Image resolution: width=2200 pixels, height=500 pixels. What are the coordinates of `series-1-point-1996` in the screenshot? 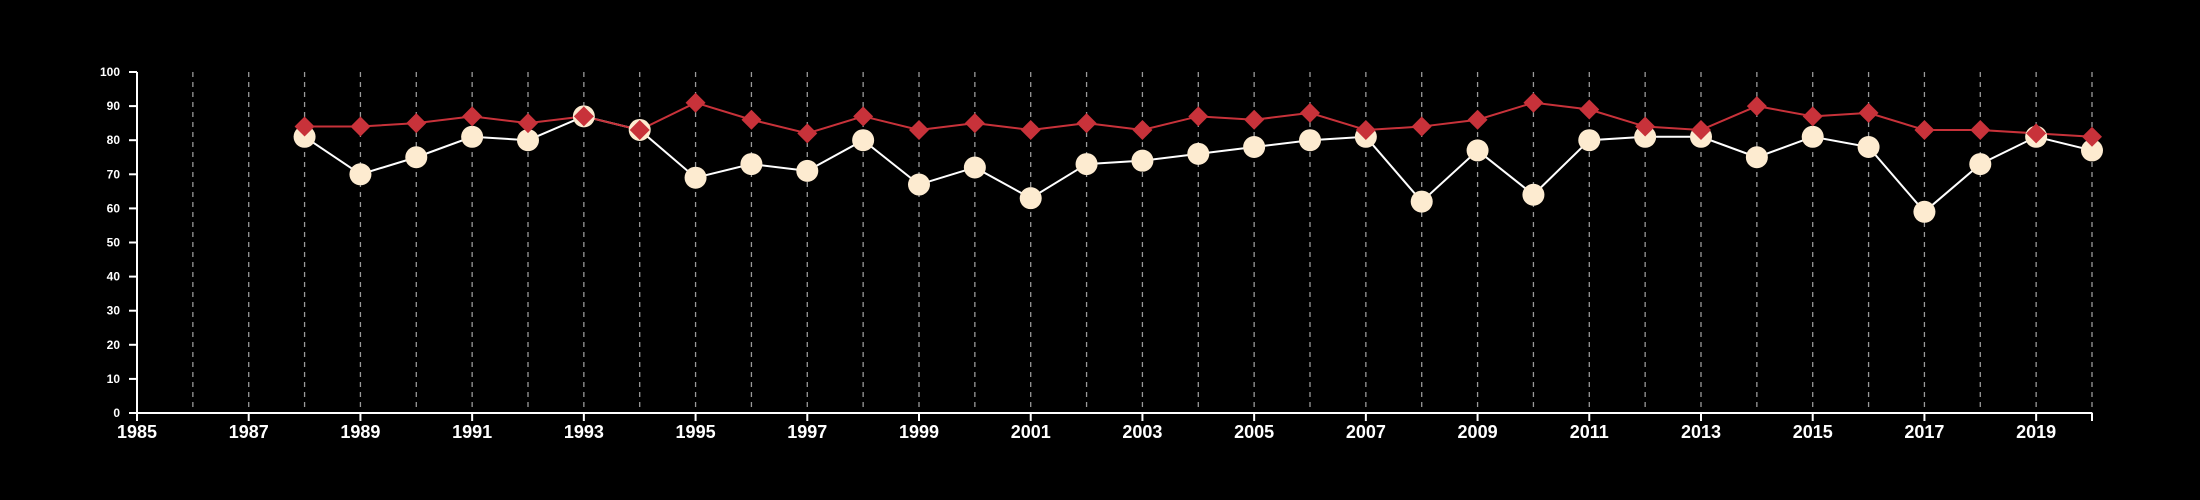 It's located at (751, 119).